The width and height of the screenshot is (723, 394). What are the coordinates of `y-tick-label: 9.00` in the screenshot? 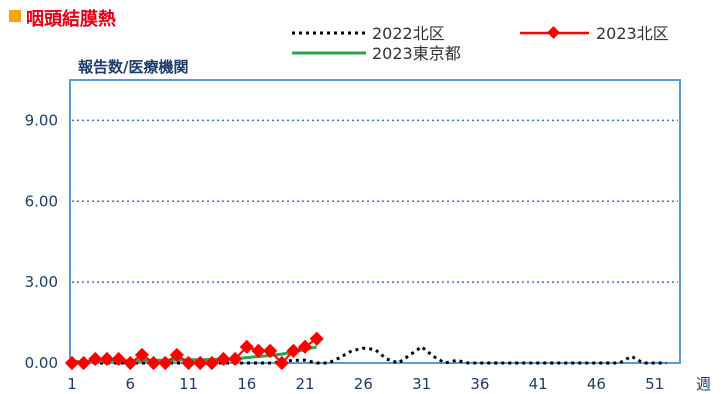 It's located at (41, 120).